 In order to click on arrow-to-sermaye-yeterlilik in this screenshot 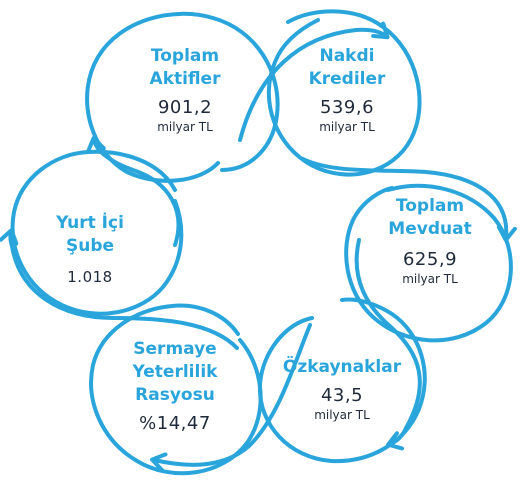, I will do `click(231, 397)`.